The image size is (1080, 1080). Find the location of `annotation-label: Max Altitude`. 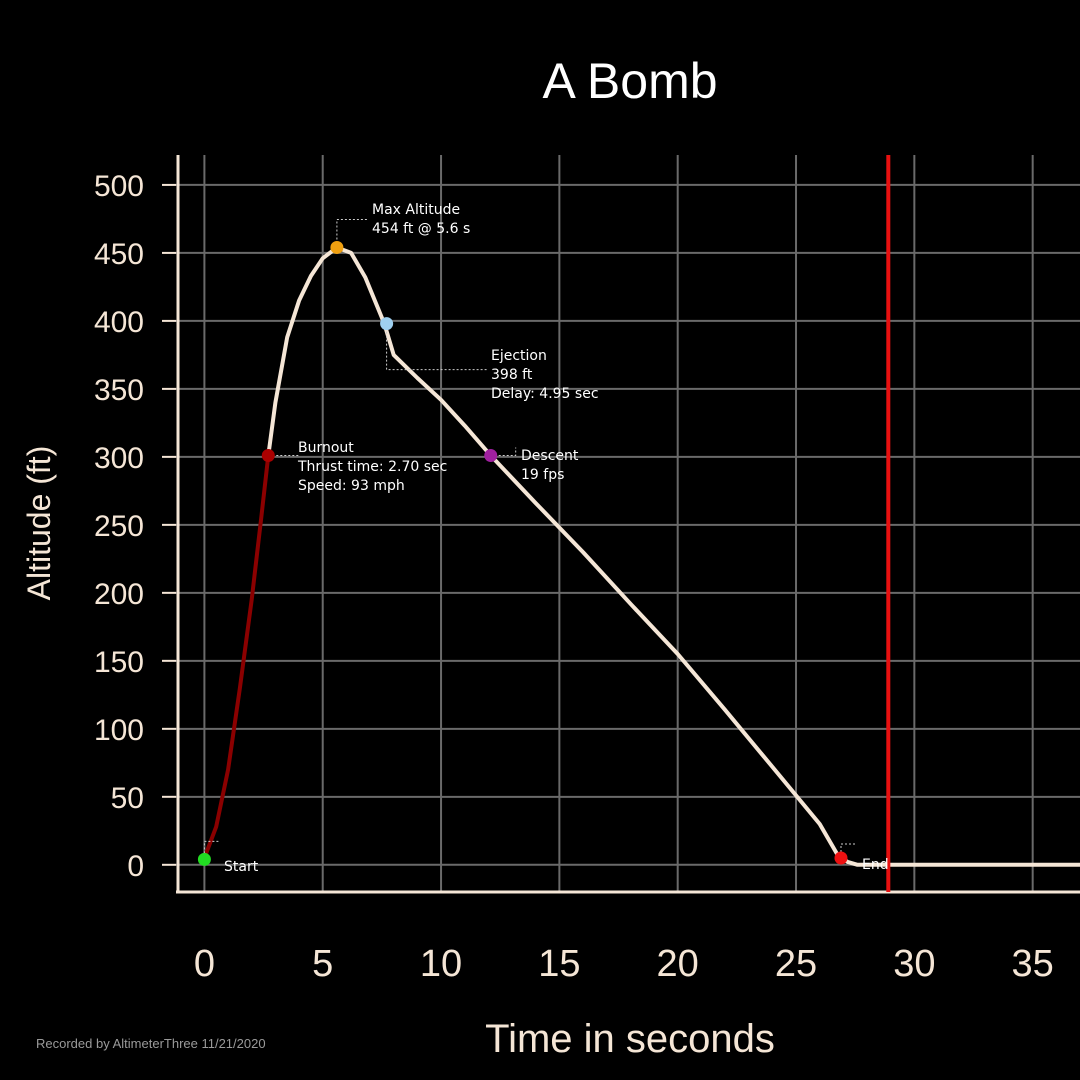

annotation-label: Max Altitude is located at coordinates (416, 210).